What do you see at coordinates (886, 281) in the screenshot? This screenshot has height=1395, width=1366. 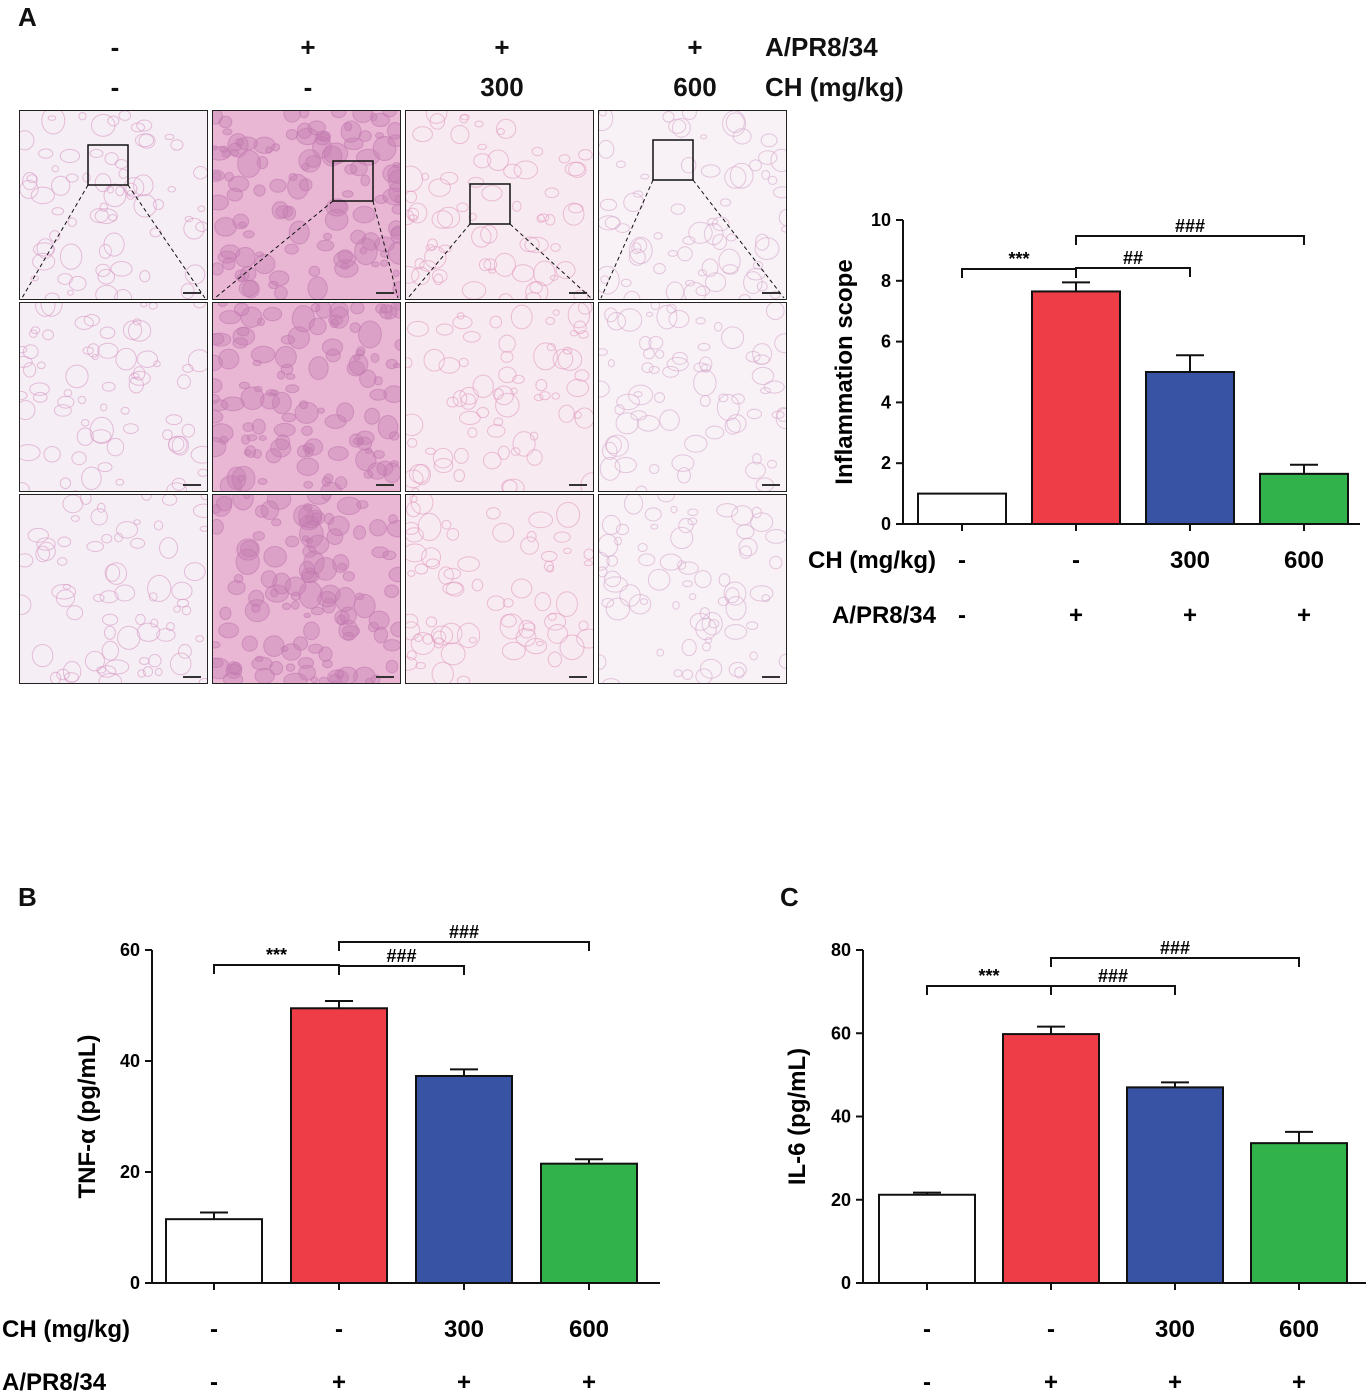 I see `y-tick-label: 8` at bounding box center [886, 281].